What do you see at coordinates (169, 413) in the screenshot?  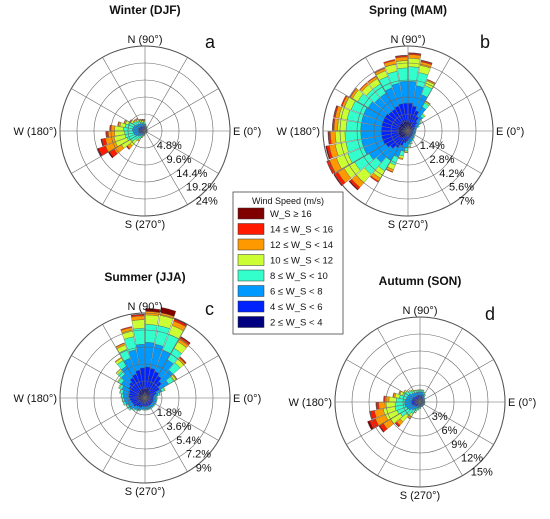 I see `radial-tick-label: 1.8%` at bounding box center [169, 413].